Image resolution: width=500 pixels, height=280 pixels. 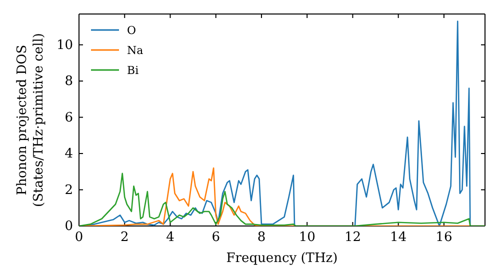 What do you see at coordinates (68, 82) in the screenshot?
I see `y-tick-label: 8` at bounding box center [68, 82].